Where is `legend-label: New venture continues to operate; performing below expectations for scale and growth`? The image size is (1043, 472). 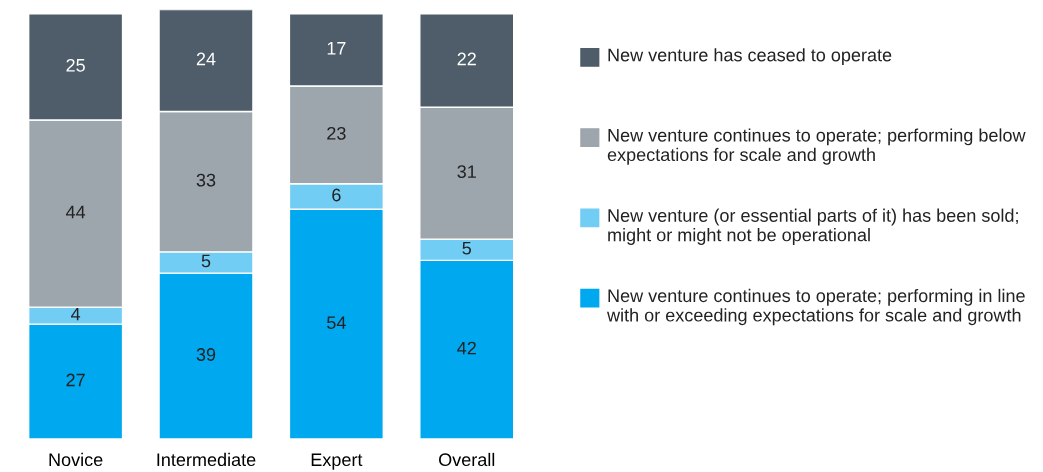 legend-label: New venture continues to operate; performing below expectations for scale and growth is located at coordinates (816, 146).